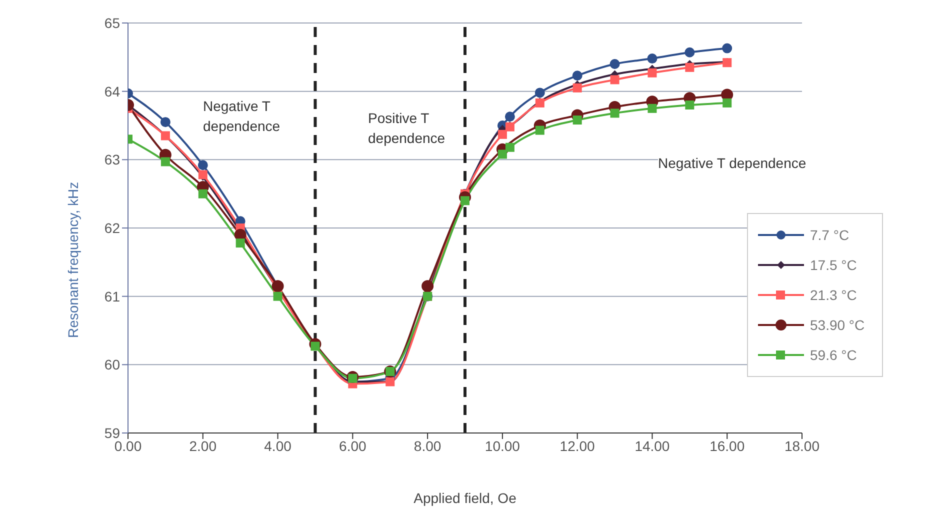 The image size is (952, 530). What do you see at coordinates (112, 364) in the screenshot?
I see `y-tick-label: 60` at bounding box center [112, 364].